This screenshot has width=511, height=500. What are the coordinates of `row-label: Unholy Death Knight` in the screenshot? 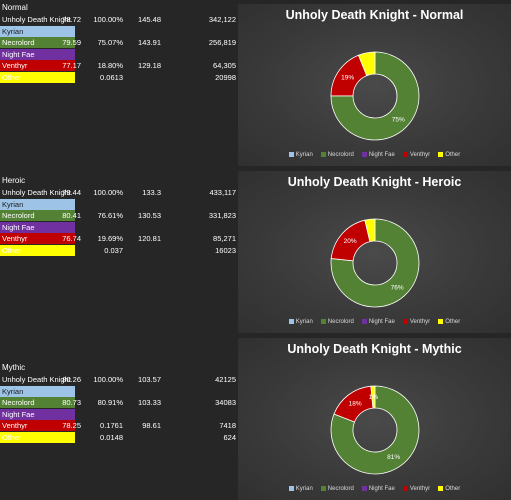 It's located at (36, 379).